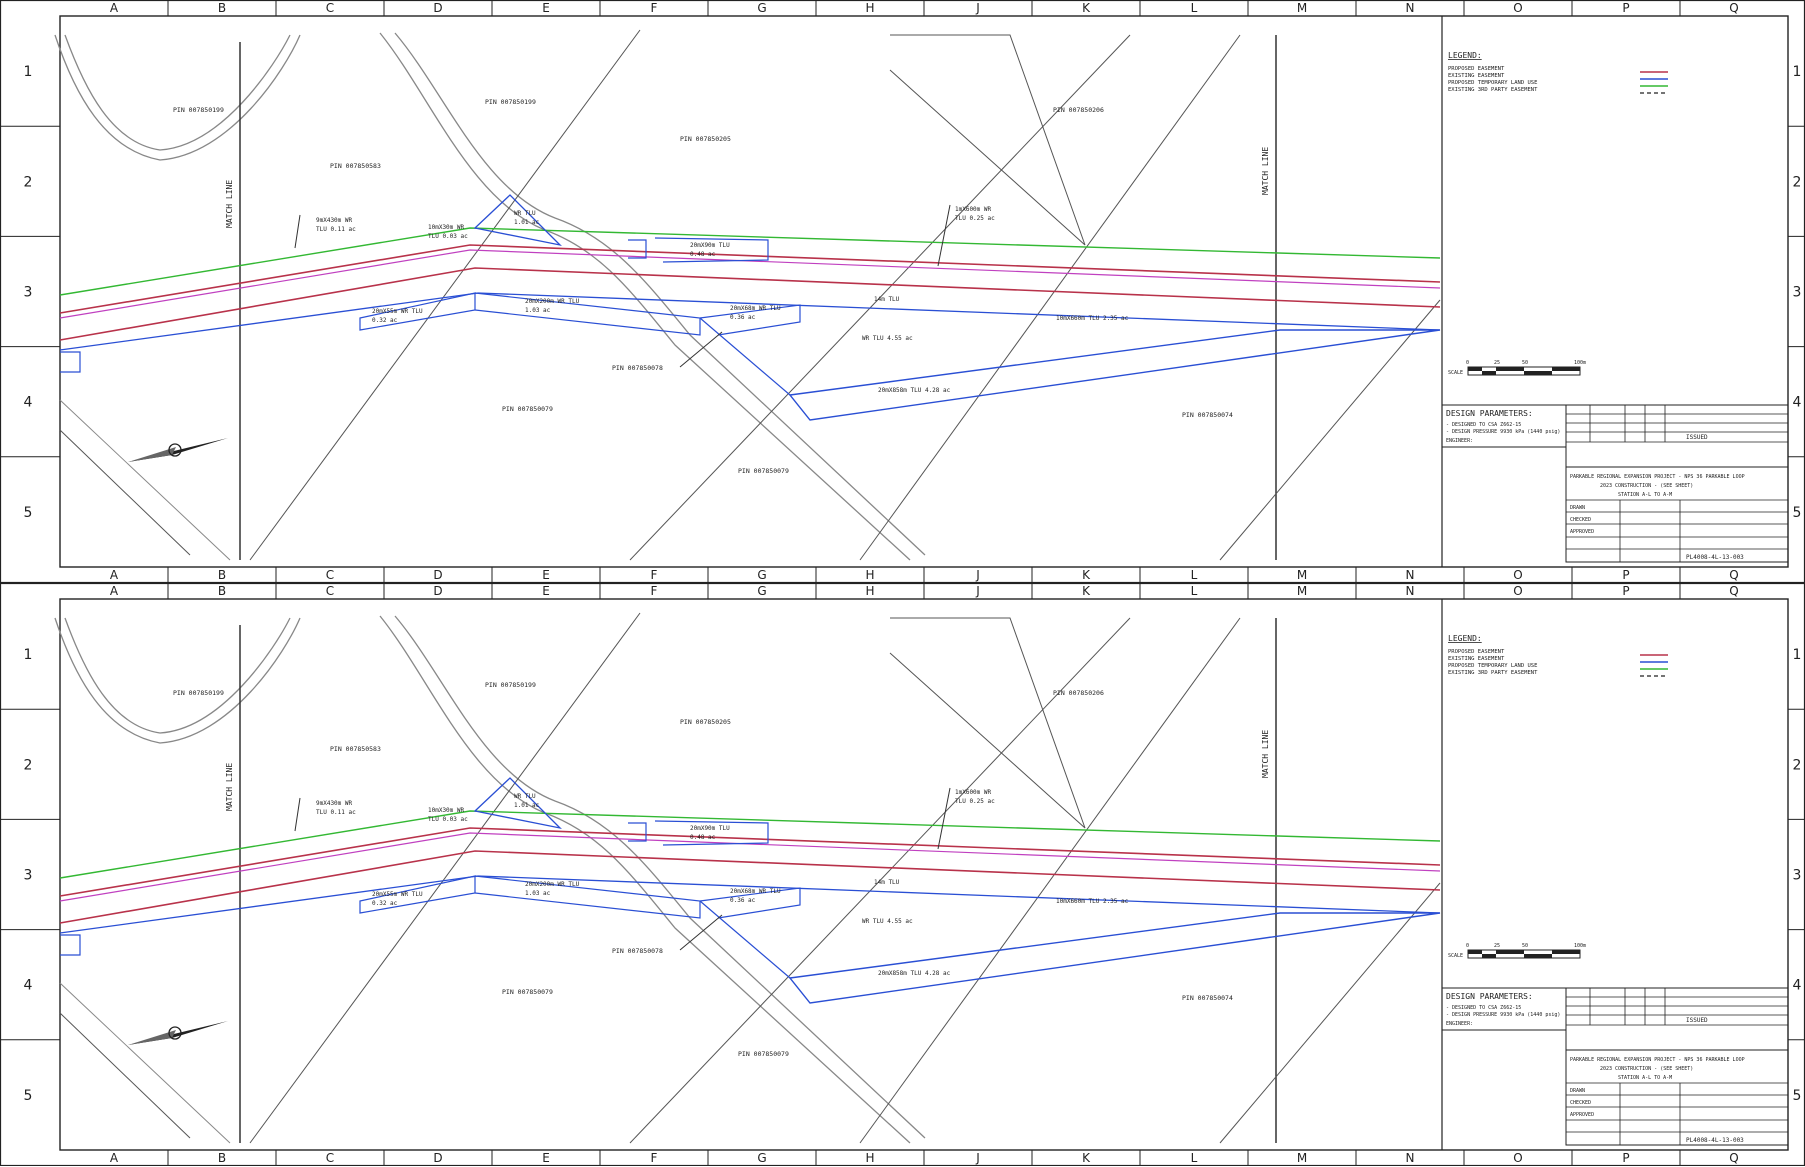 Image resolution: width=1805 pixels, height=1167 pixels. What do you see at coordinates (552, 884) in the screenshot?
I see `callout-label: 20mX200m WR TLU` at bounding box center [552, 884].